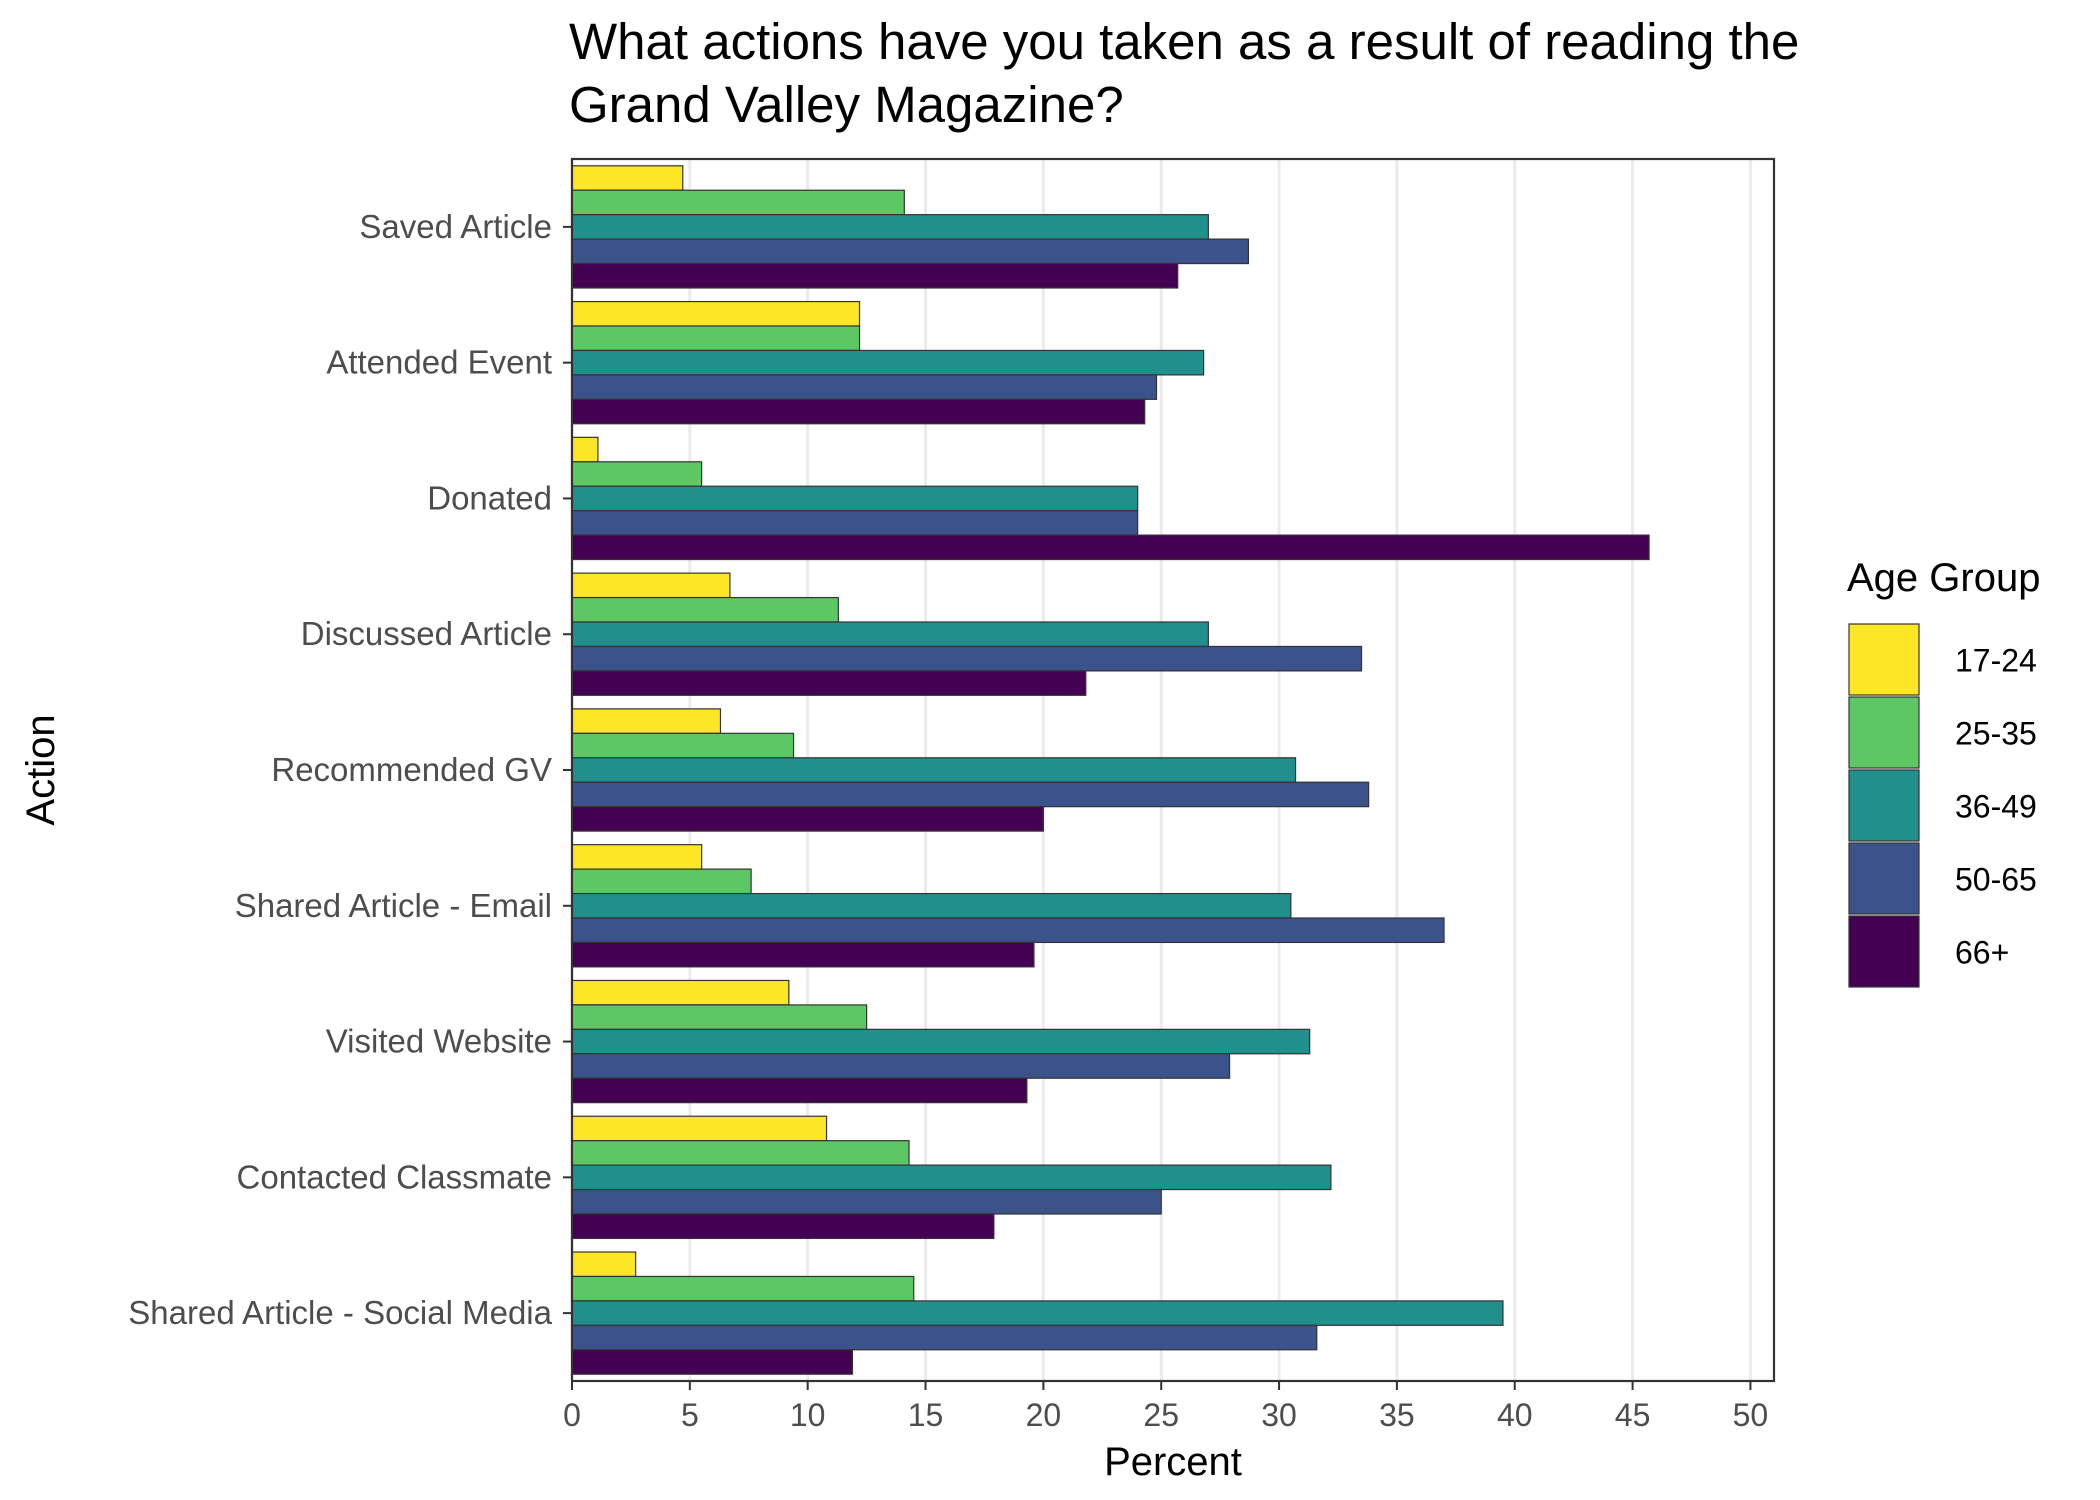 Image resolution: width=2100 pixels, height=1500 pixels. What do you see at coordinates (855, 523) in the screenshot?
I see `bar-50-65-donated` at bounding box center [855, 523].